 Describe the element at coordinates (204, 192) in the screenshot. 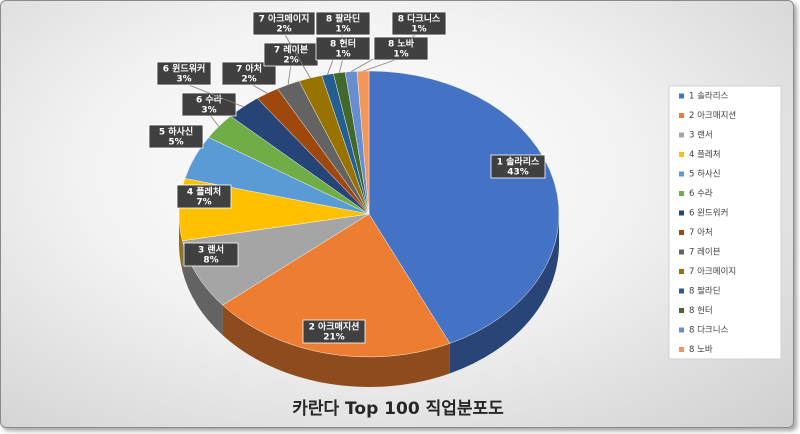

I see `data-label-name: 4 플레처` at that location.